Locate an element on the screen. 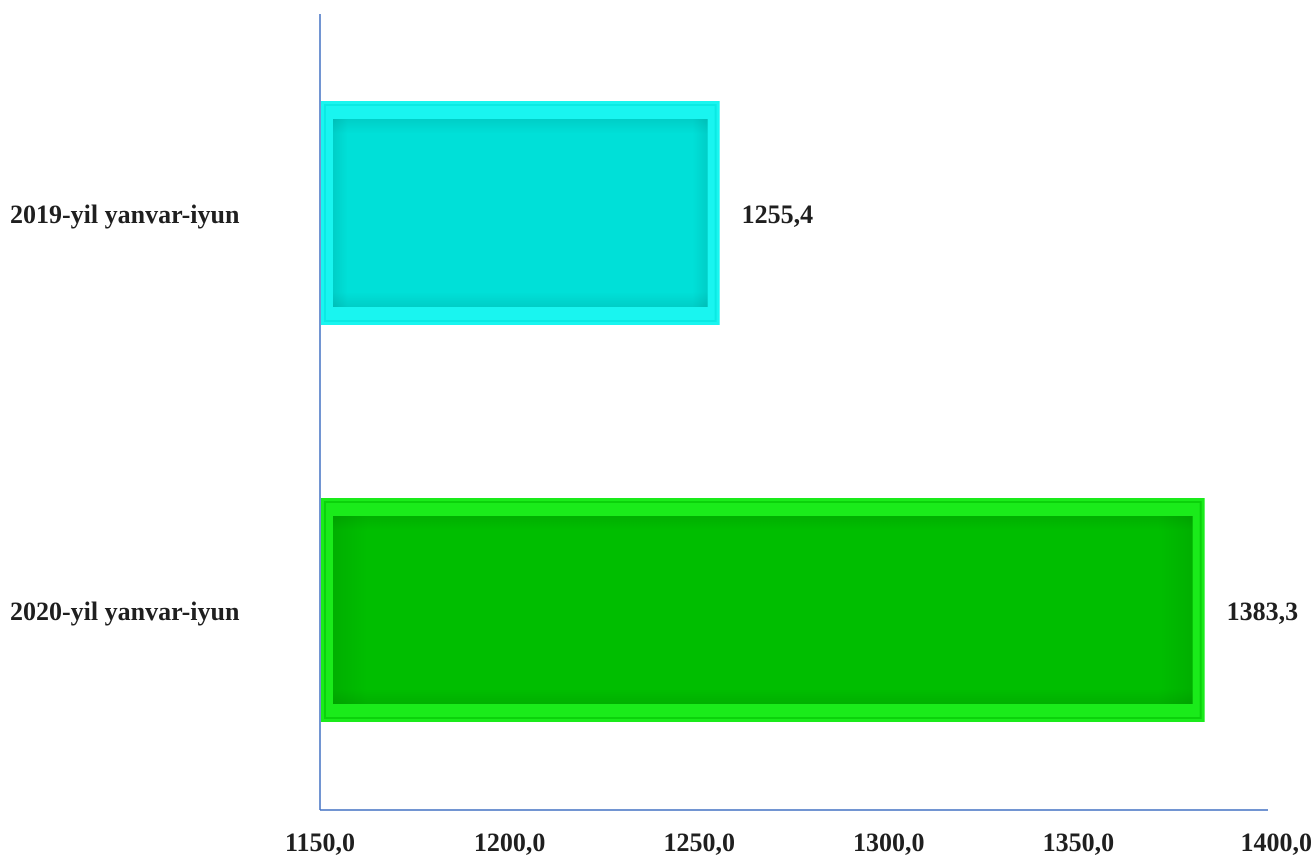  category-label-2: 2020-yil yanvar-iyun is located at coordinates (125, 611).